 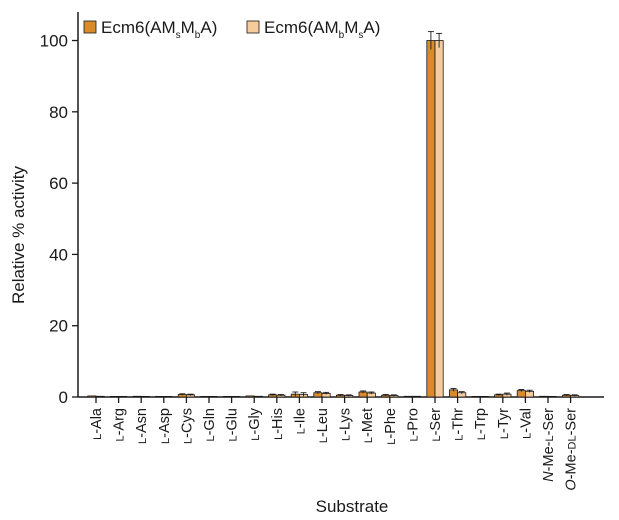 I want to click on x-tick-label: L-Met, so click(x=368, y=425).